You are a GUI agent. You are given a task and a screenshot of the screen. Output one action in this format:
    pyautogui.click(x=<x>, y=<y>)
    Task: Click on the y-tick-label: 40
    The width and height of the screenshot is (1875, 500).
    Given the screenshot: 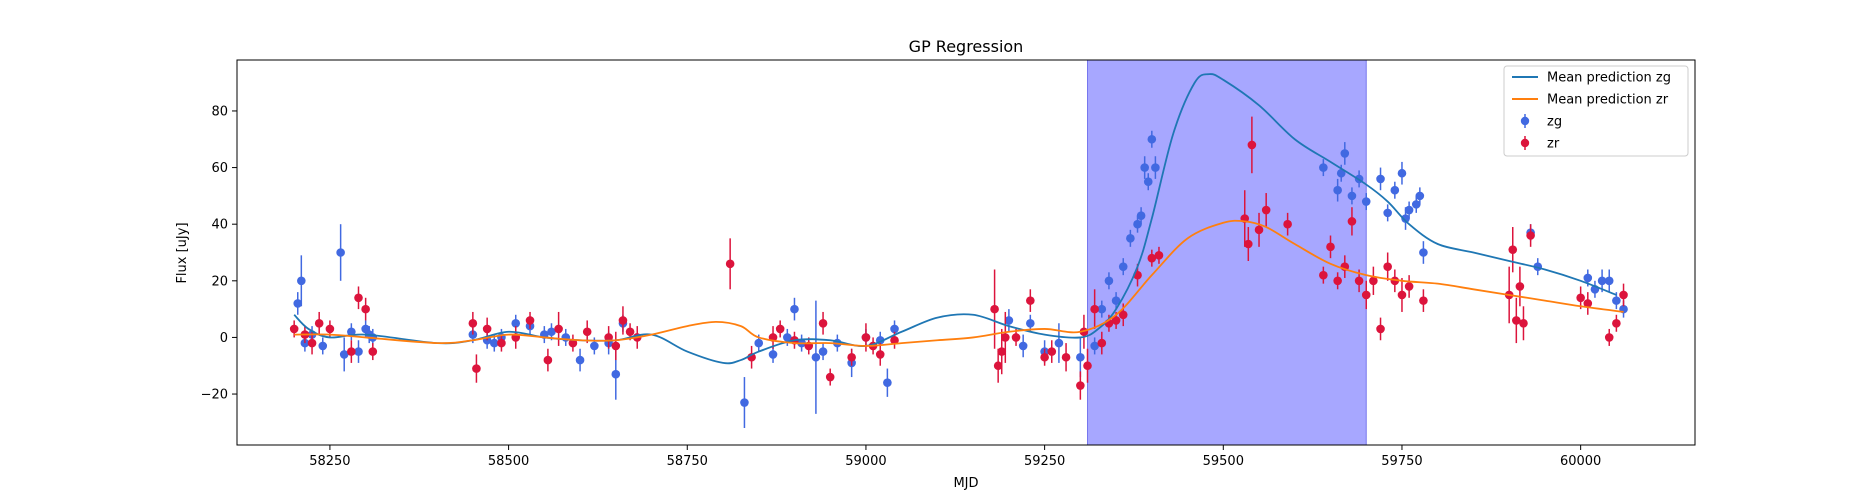 What is the action you would take?
    pyautogui.click(x=219, y=225)
    